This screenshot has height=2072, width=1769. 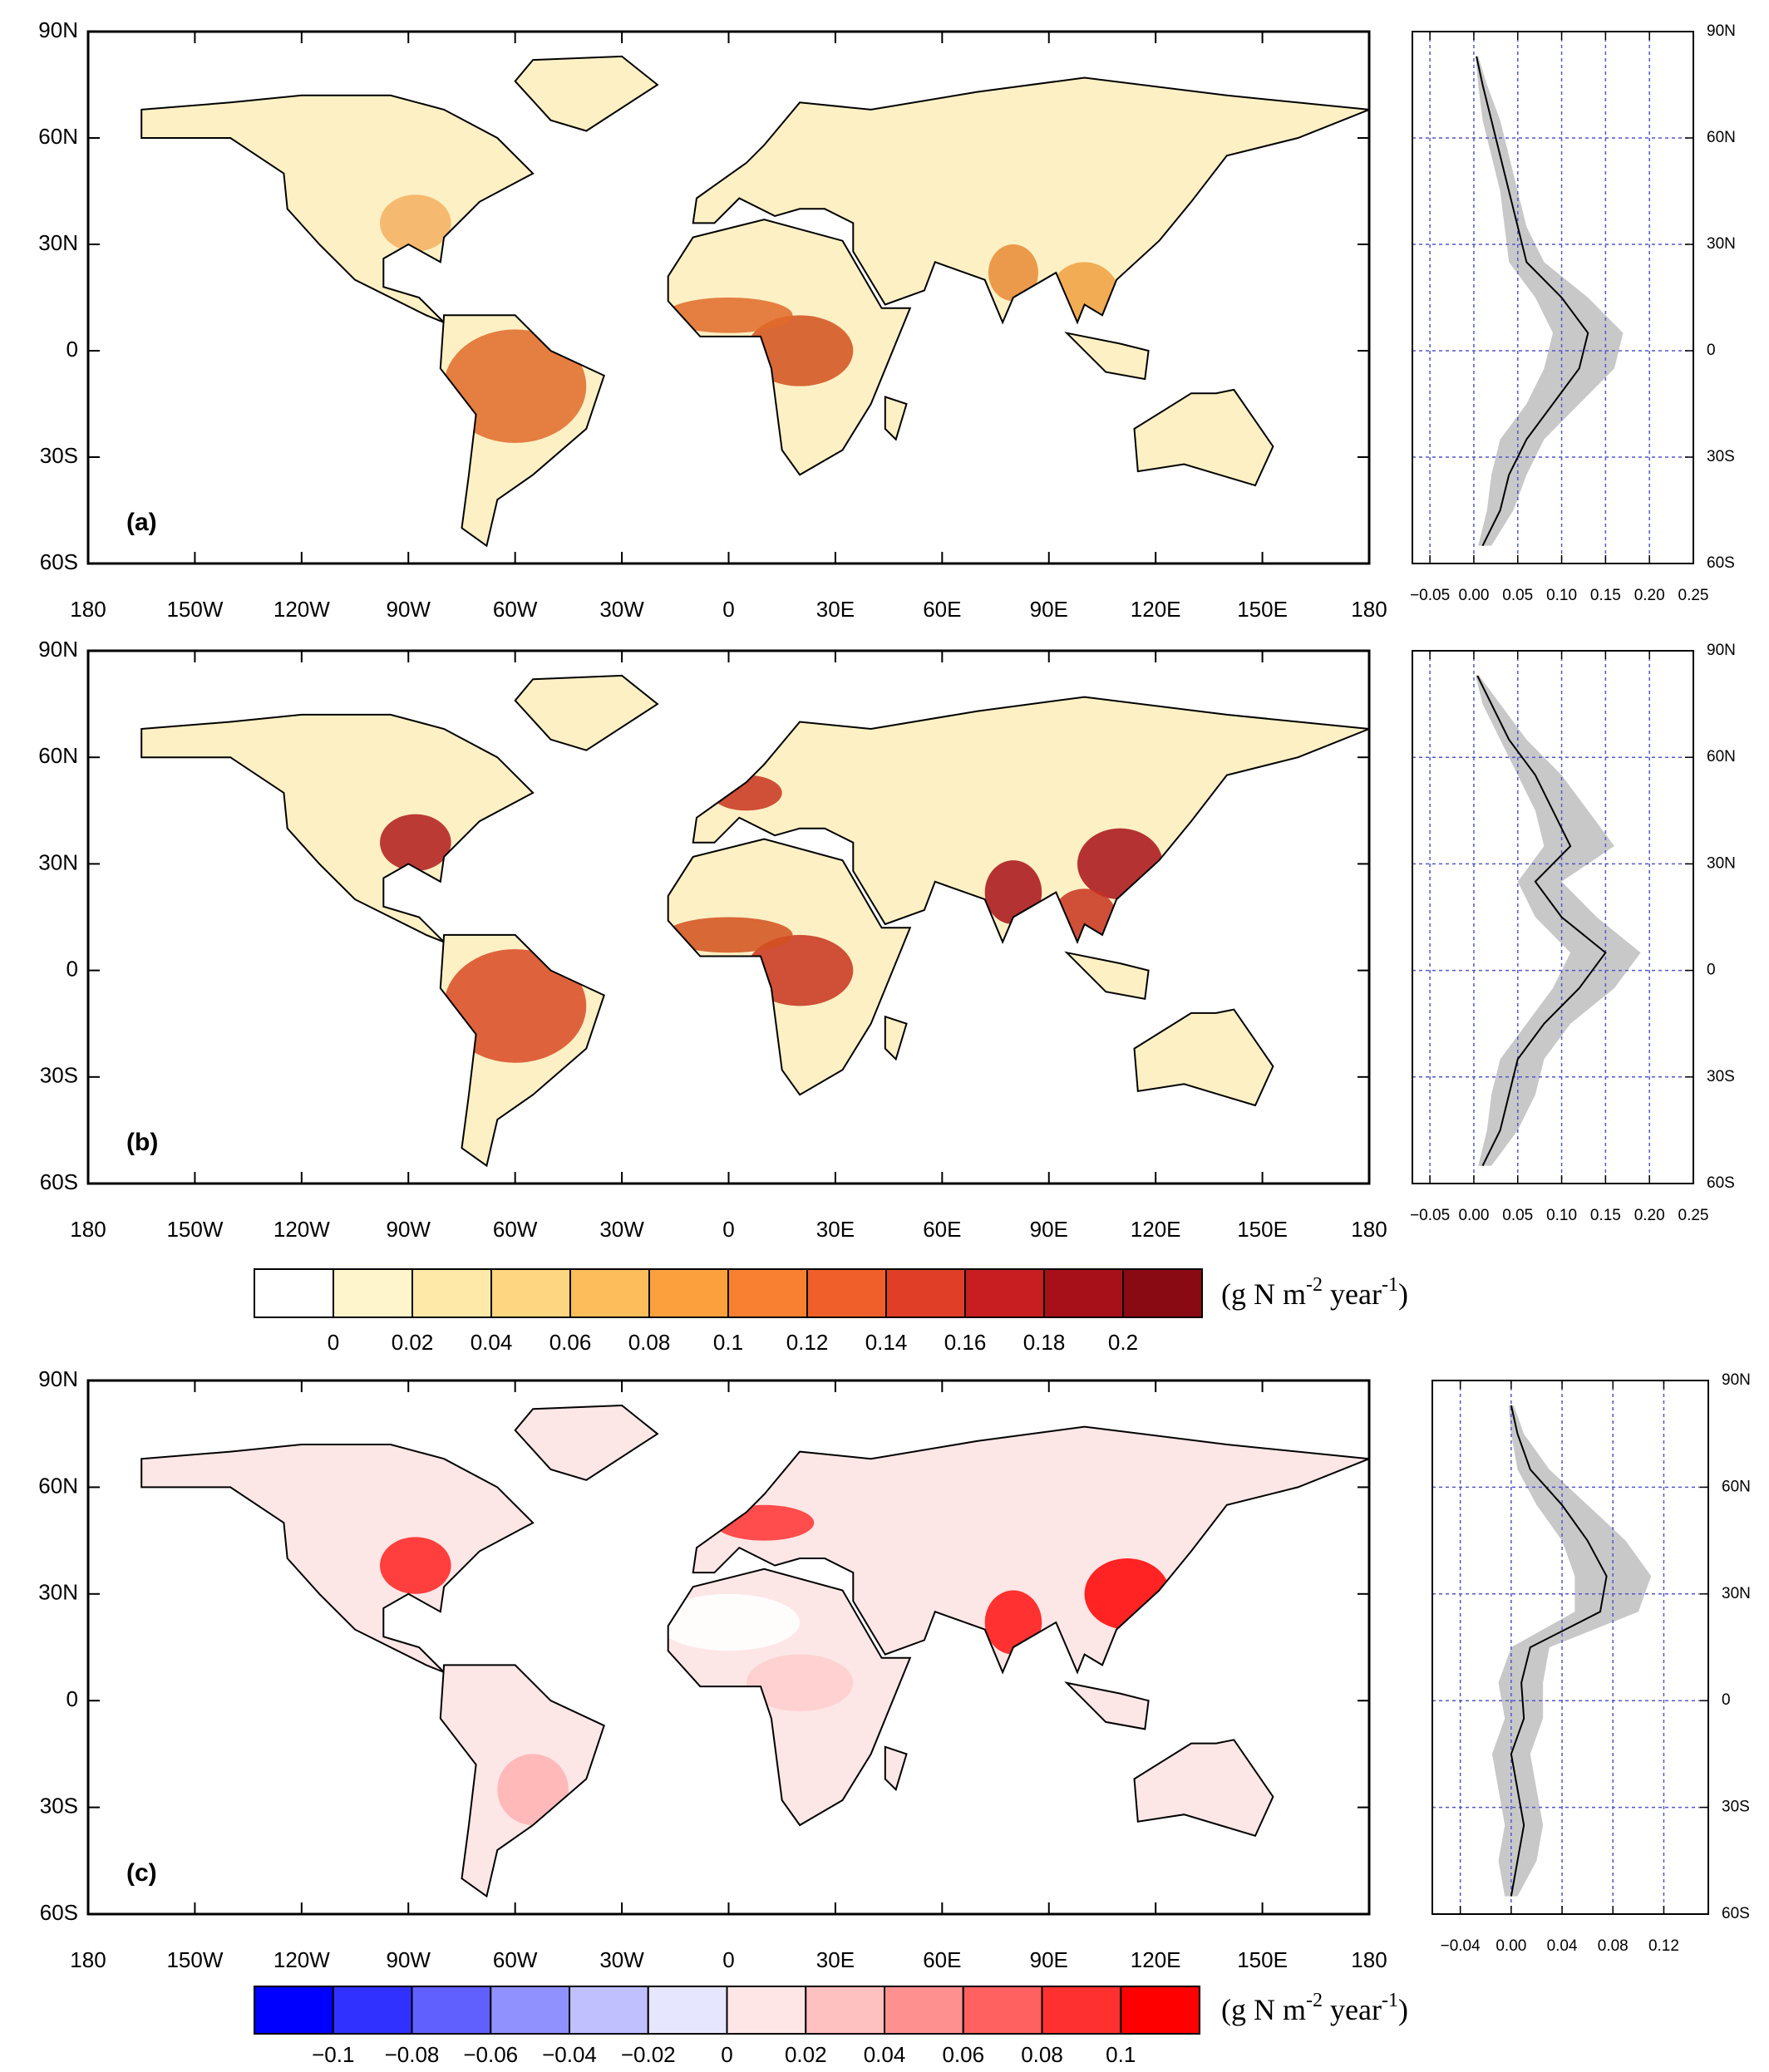 What do you see at coordinates (806, 2054) in the screenshot?
I see `colorbar-label: 0.02` at bounding box center [806, 2054].